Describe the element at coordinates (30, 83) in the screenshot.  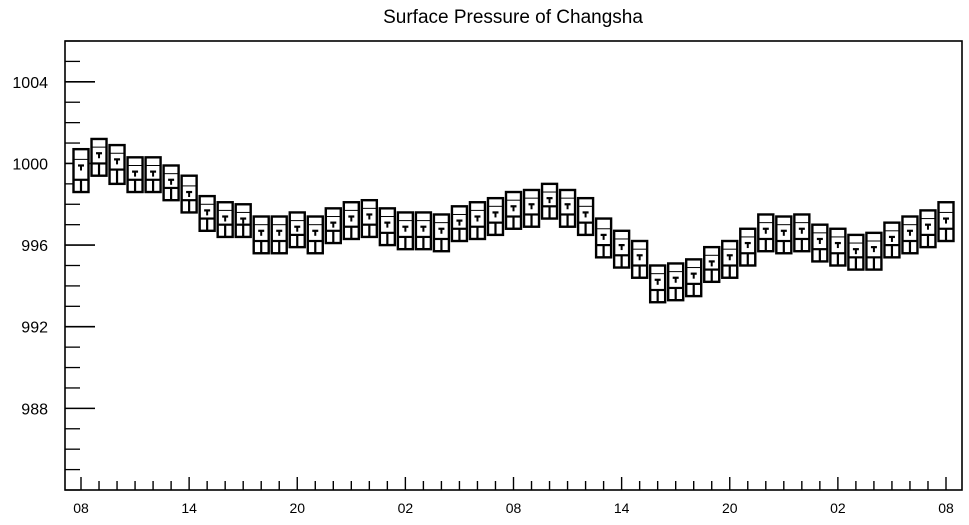
I see `y-tick-label: 1004` at that location.